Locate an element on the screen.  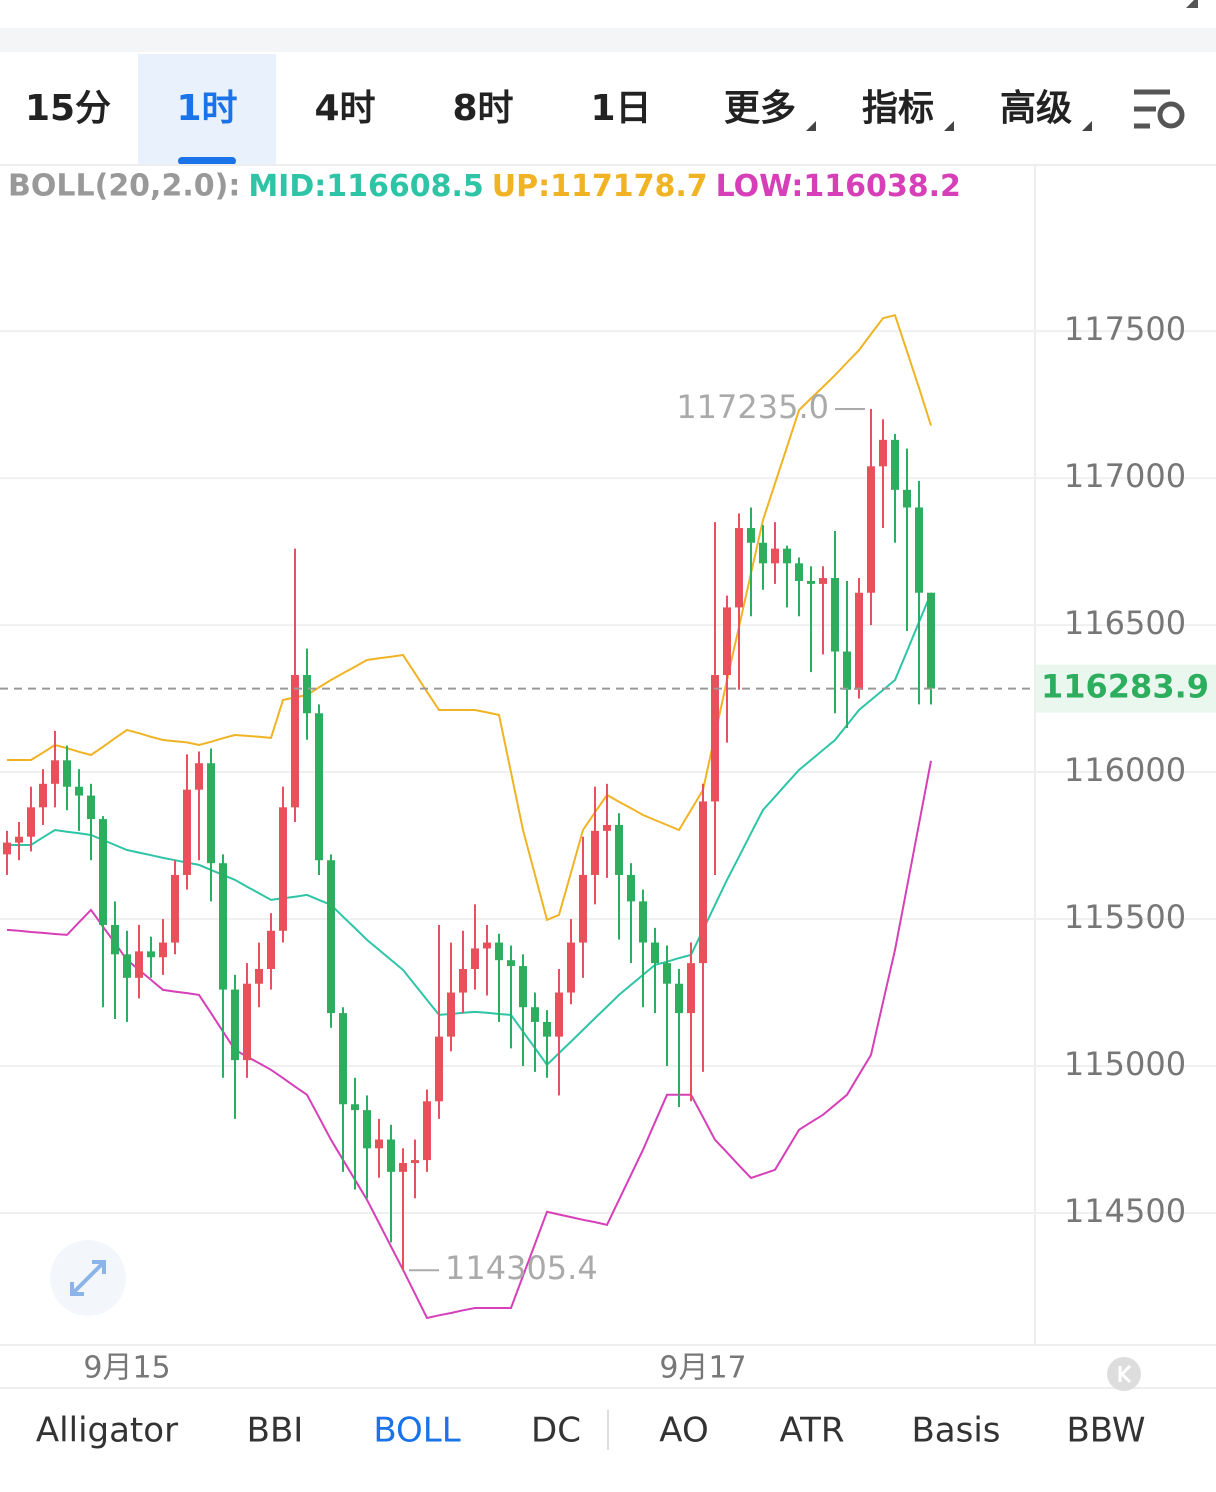
selected-tab-indicator is located at coordinates (207, 161).